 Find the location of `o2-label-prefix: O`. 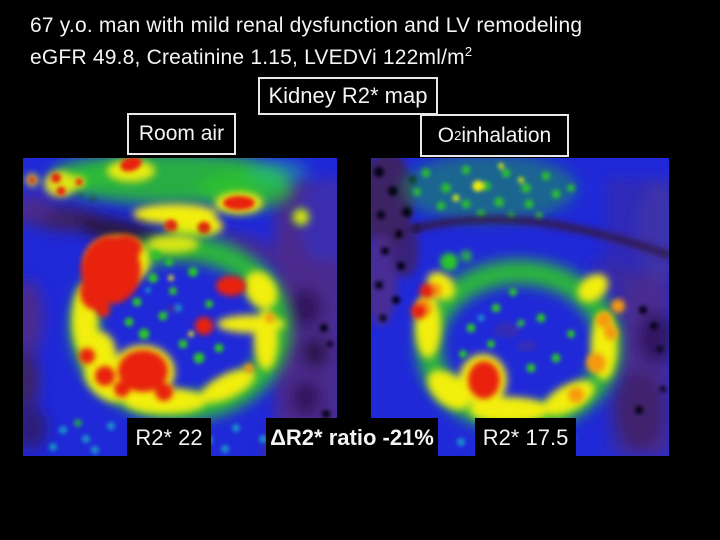

o2-label-prefix: O is located at coordinates (446, 135).